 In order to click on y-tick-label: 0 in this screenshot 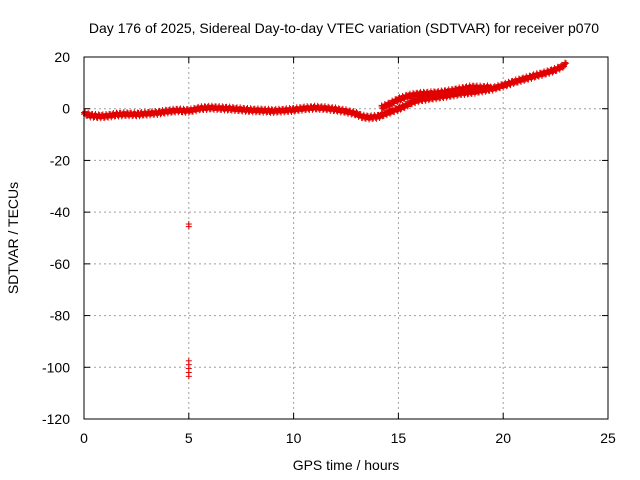, I will do `click(66, 109)`.